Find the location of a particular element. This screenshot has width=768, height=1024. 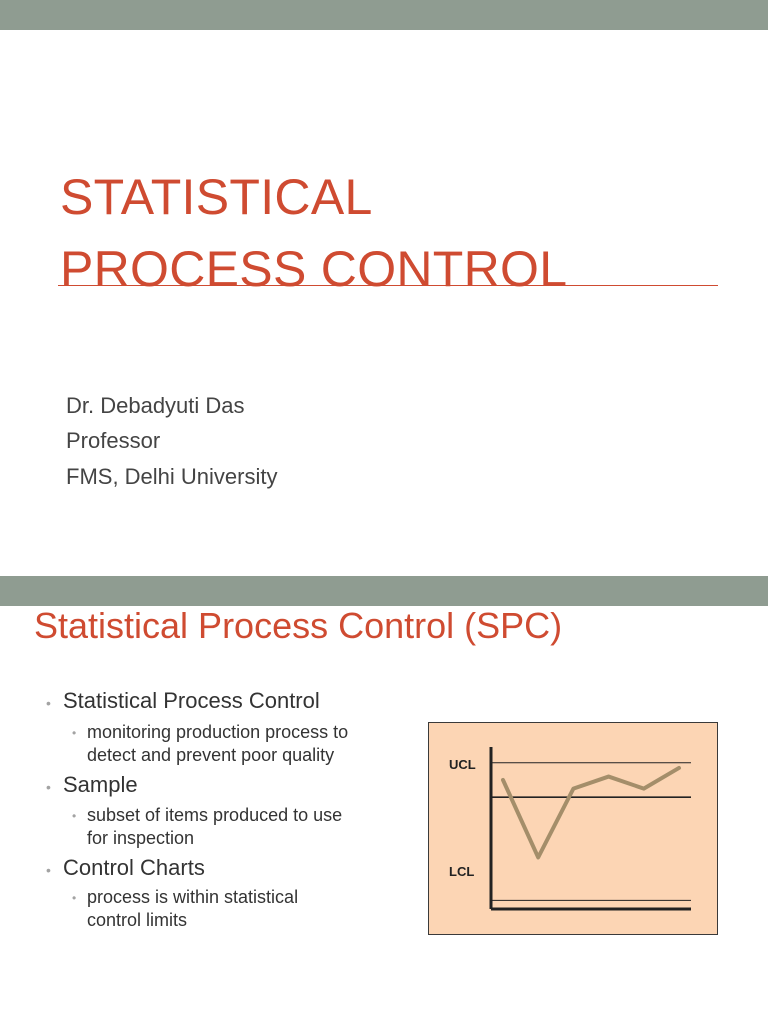

ucl-label: UCL is located at coordinates (462, 764).